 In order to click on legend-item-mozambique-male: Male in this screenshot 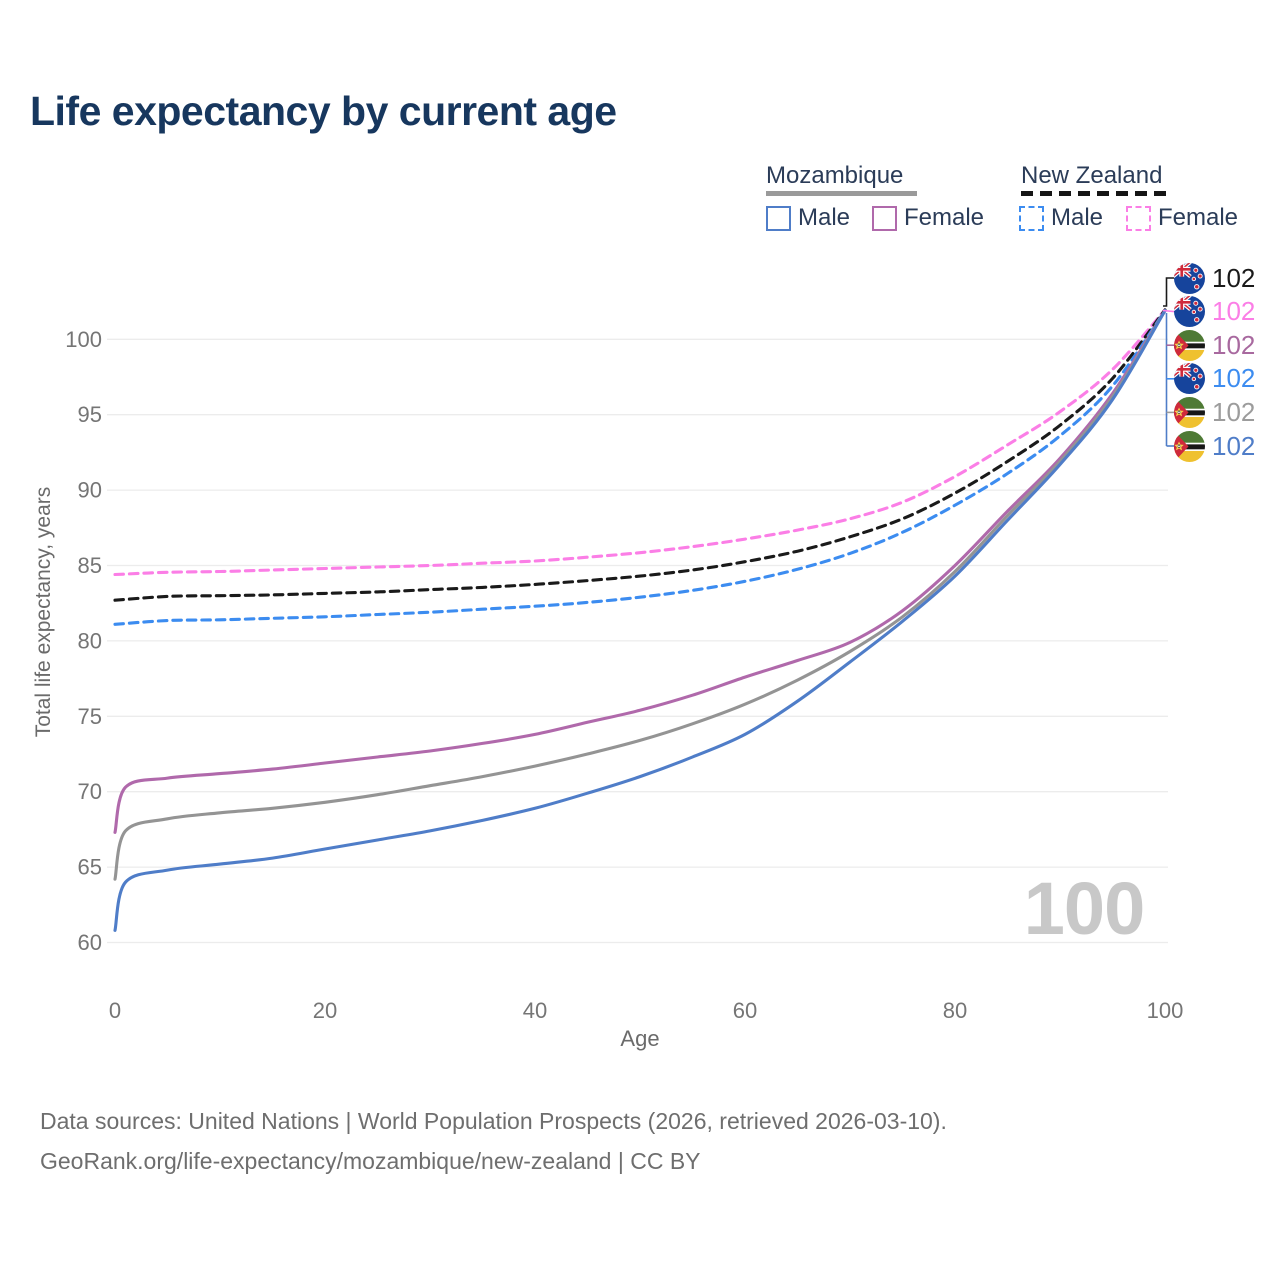, I will do `click(808, 218)`.